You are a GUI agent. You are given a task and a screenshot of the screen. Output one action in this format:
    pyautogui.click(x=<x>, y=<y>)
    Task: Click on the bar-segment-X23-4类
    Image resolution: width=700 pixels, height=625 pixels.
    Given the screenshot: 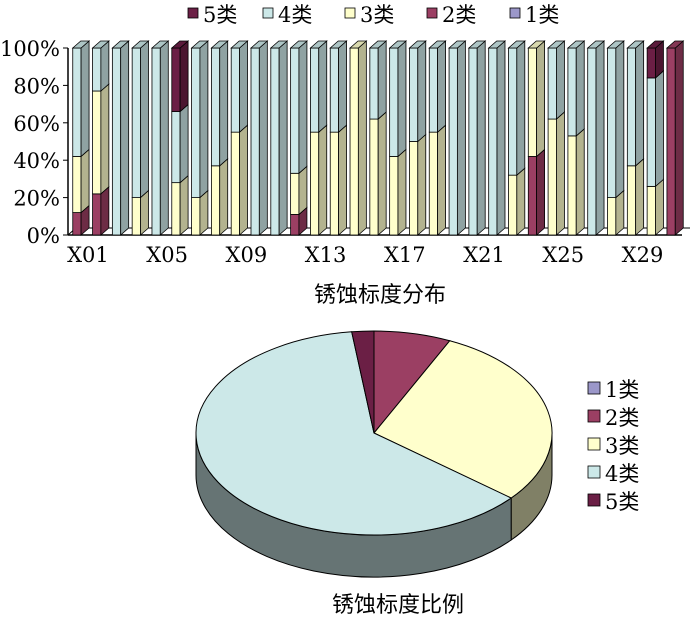 What is the action you would take?
    pyautogui.click(x=513, y=111)
    